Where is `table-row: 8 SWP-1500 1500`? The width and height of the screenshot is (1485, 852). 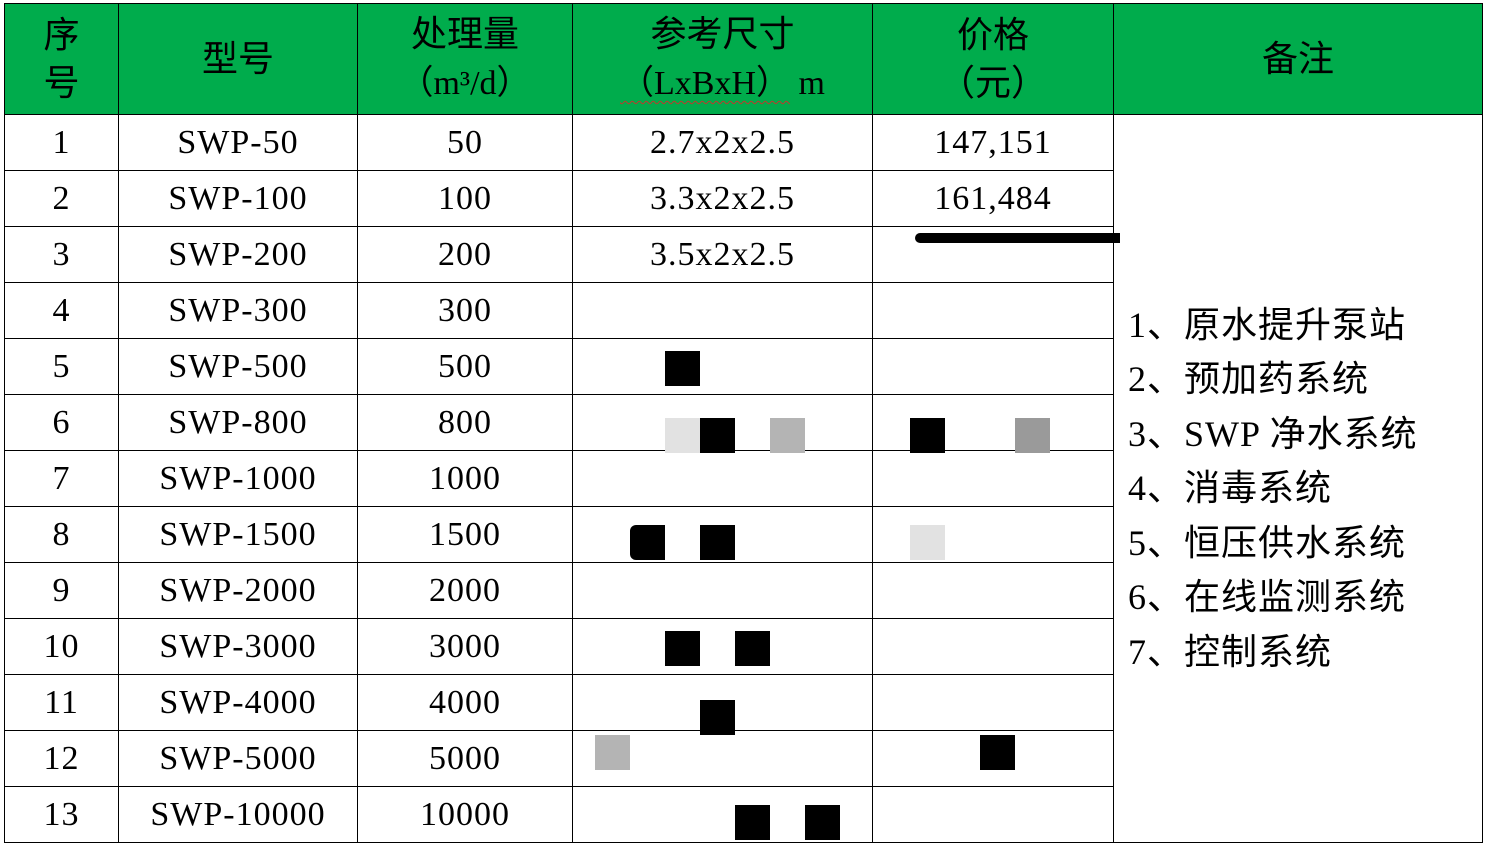 table-row: 8 SWP-1500 1500 is located at coordinates (743, 534).